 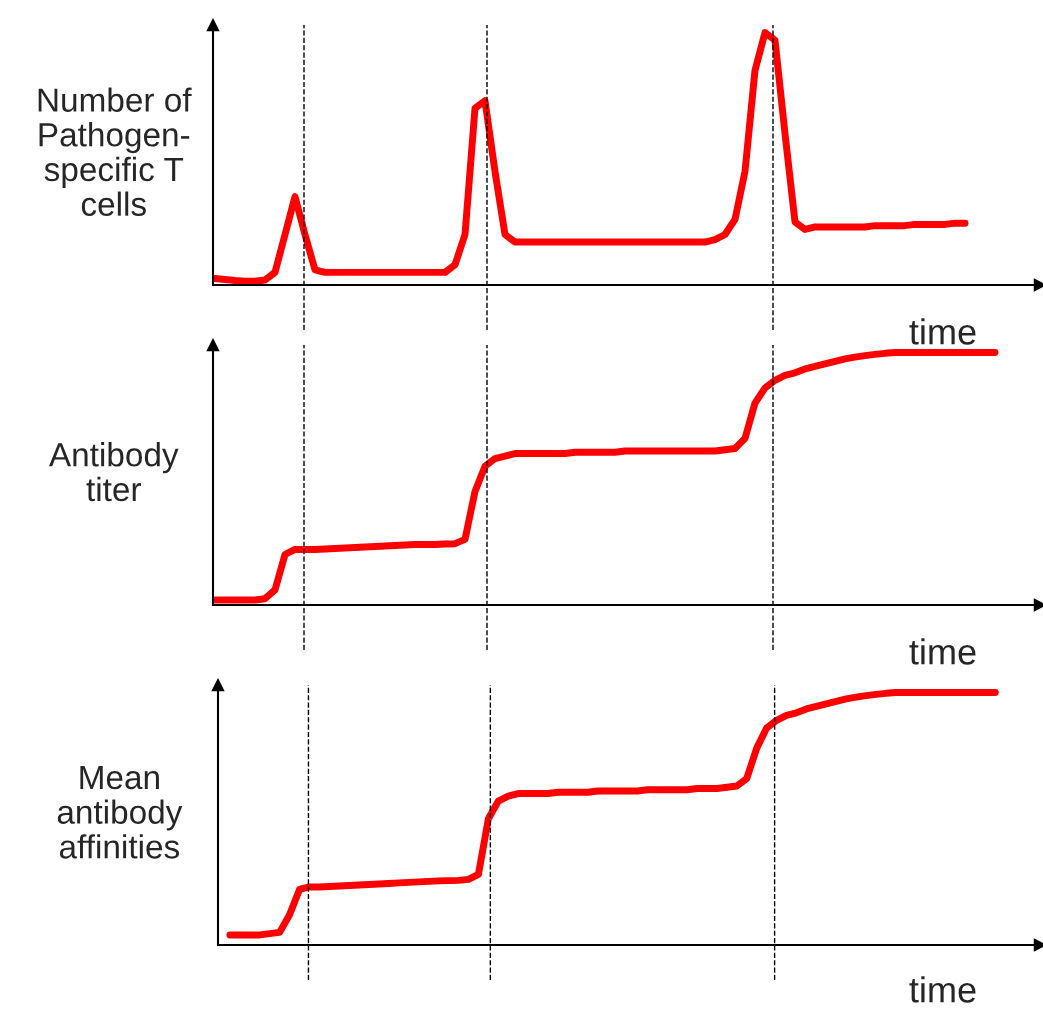 What do you see at coordinates (115, 151) in the screenshot?
I see `y-axis-title: Number of Pathogen- specific T cells` at bounding box center [115, 151].